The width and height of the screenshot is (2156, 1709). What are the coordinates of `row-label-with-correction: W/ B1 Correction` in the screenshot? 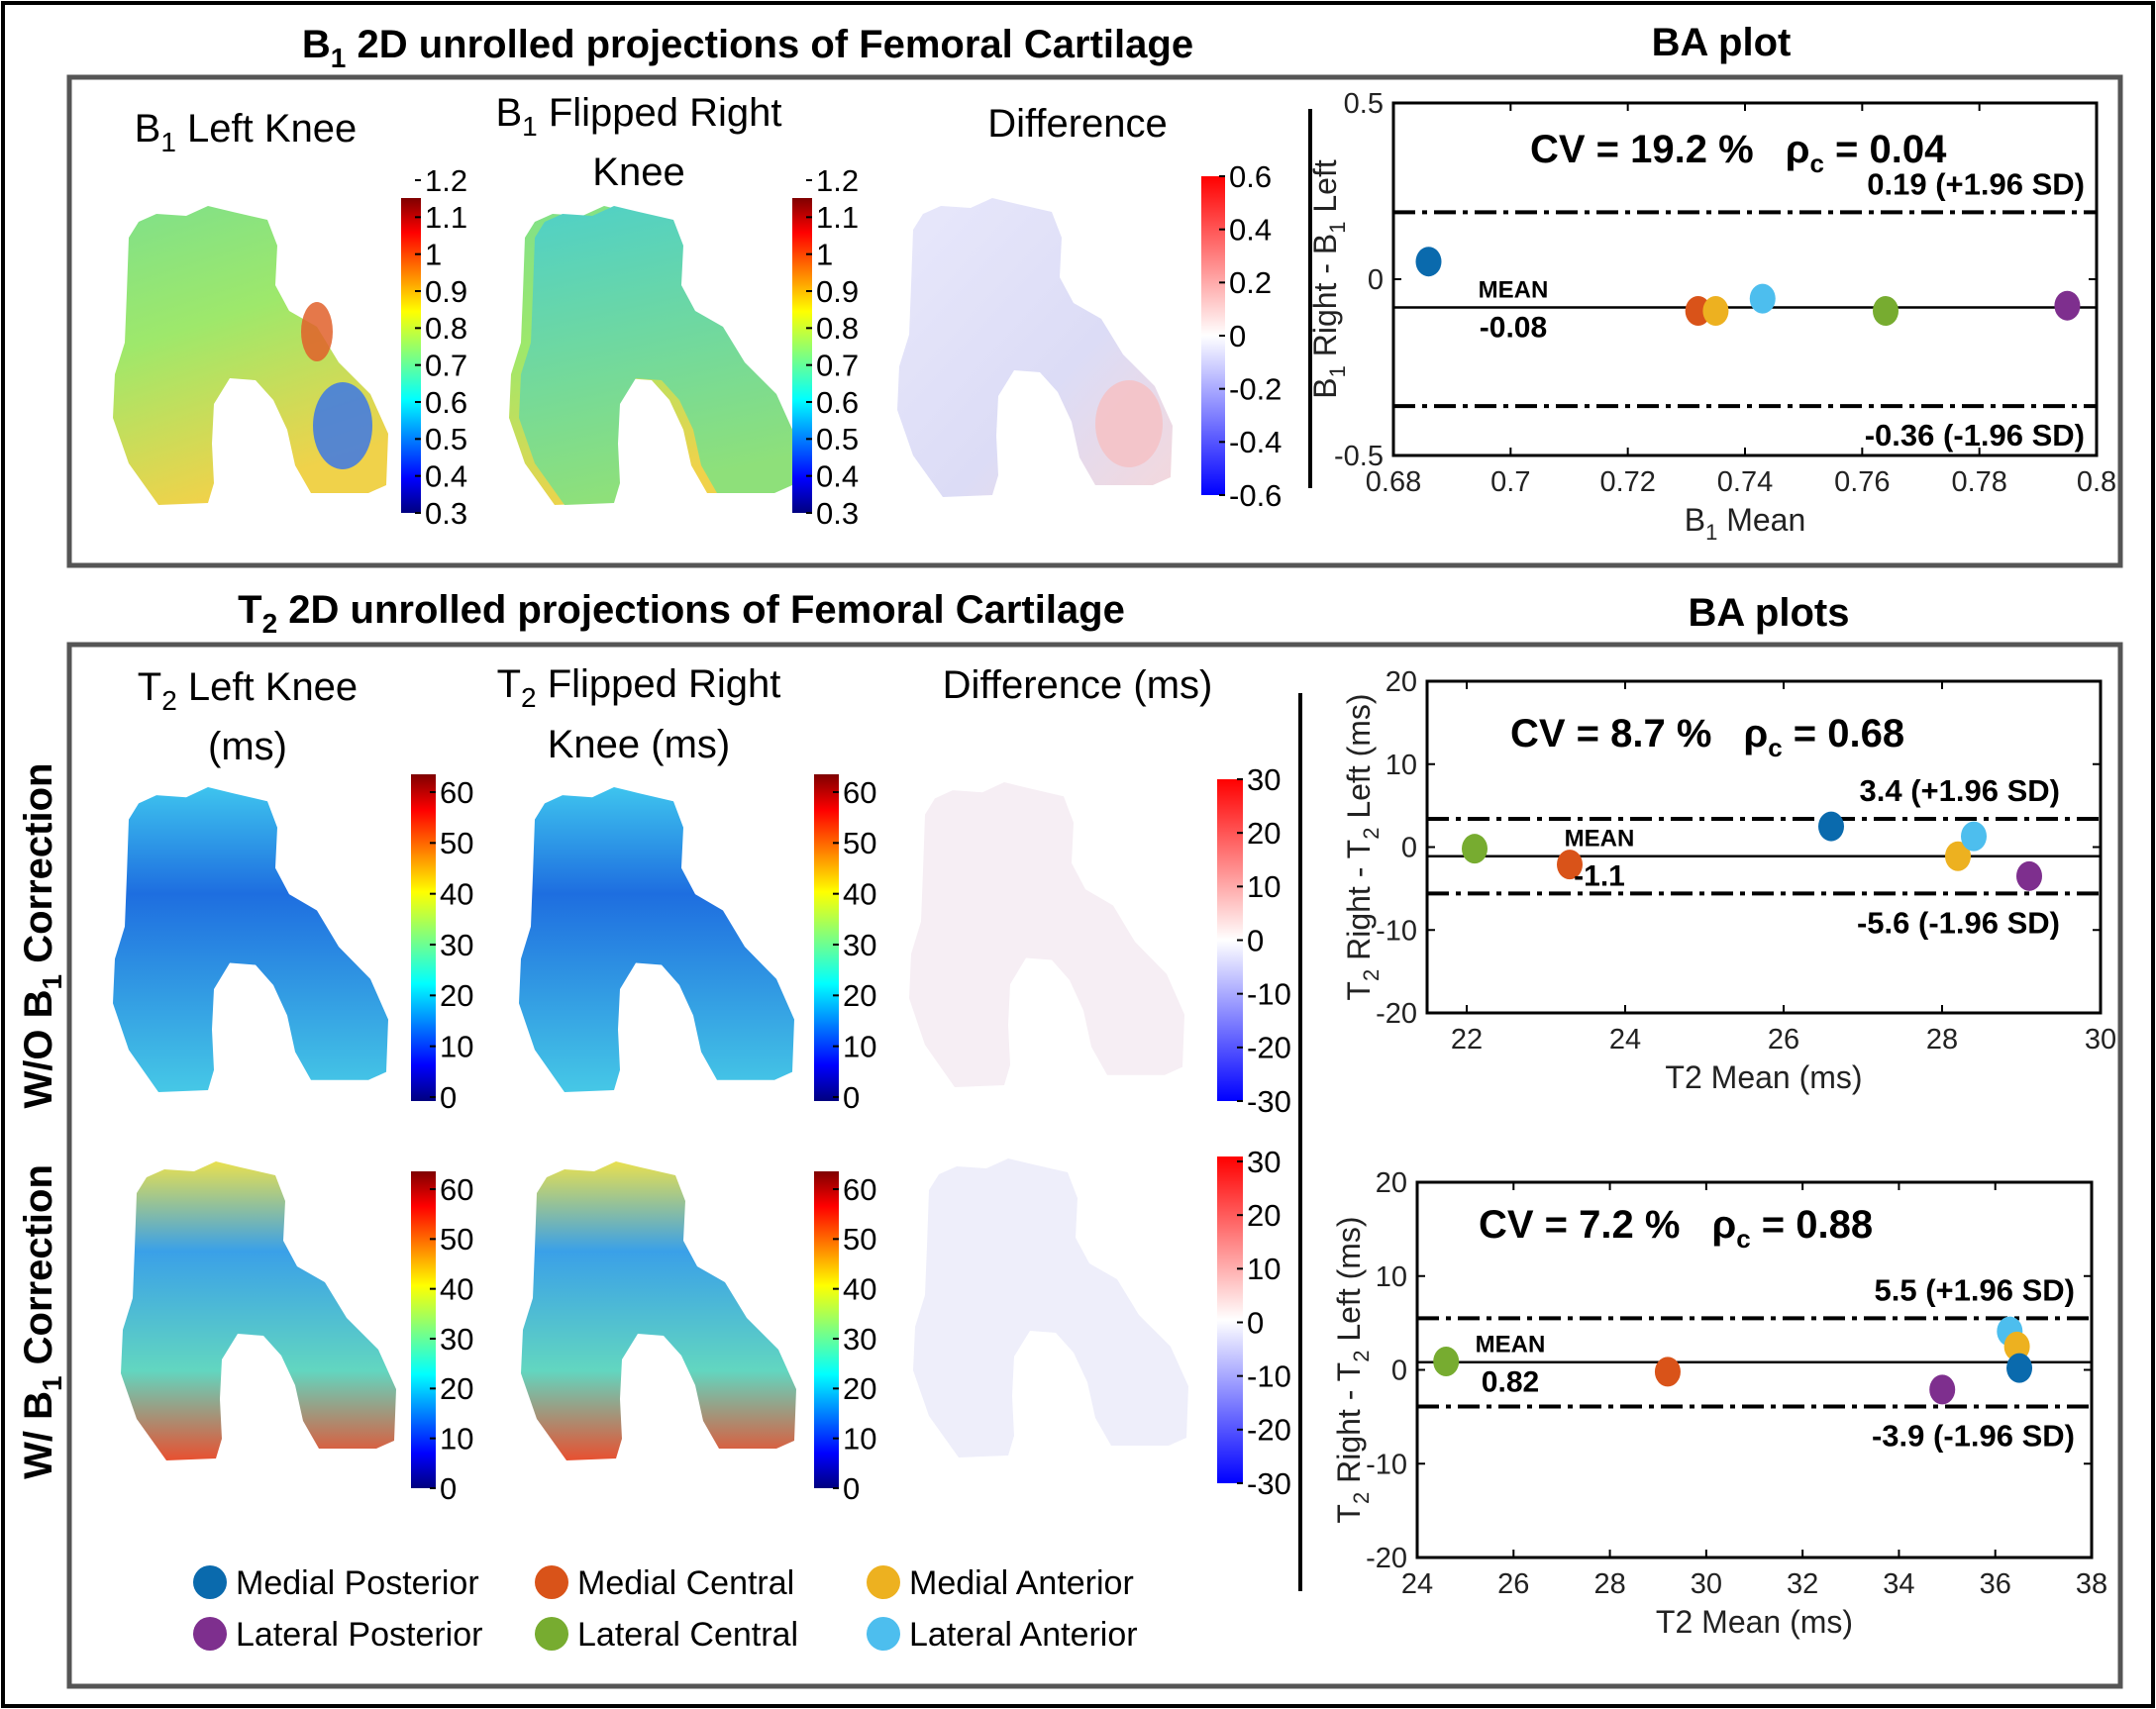 It's located at (42, 1321).